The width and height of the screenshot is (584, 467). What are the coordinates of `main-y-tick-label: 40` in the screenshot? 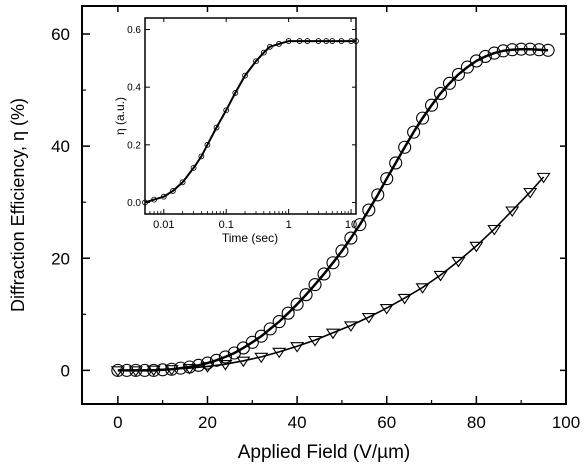 It's located at (60, 146).